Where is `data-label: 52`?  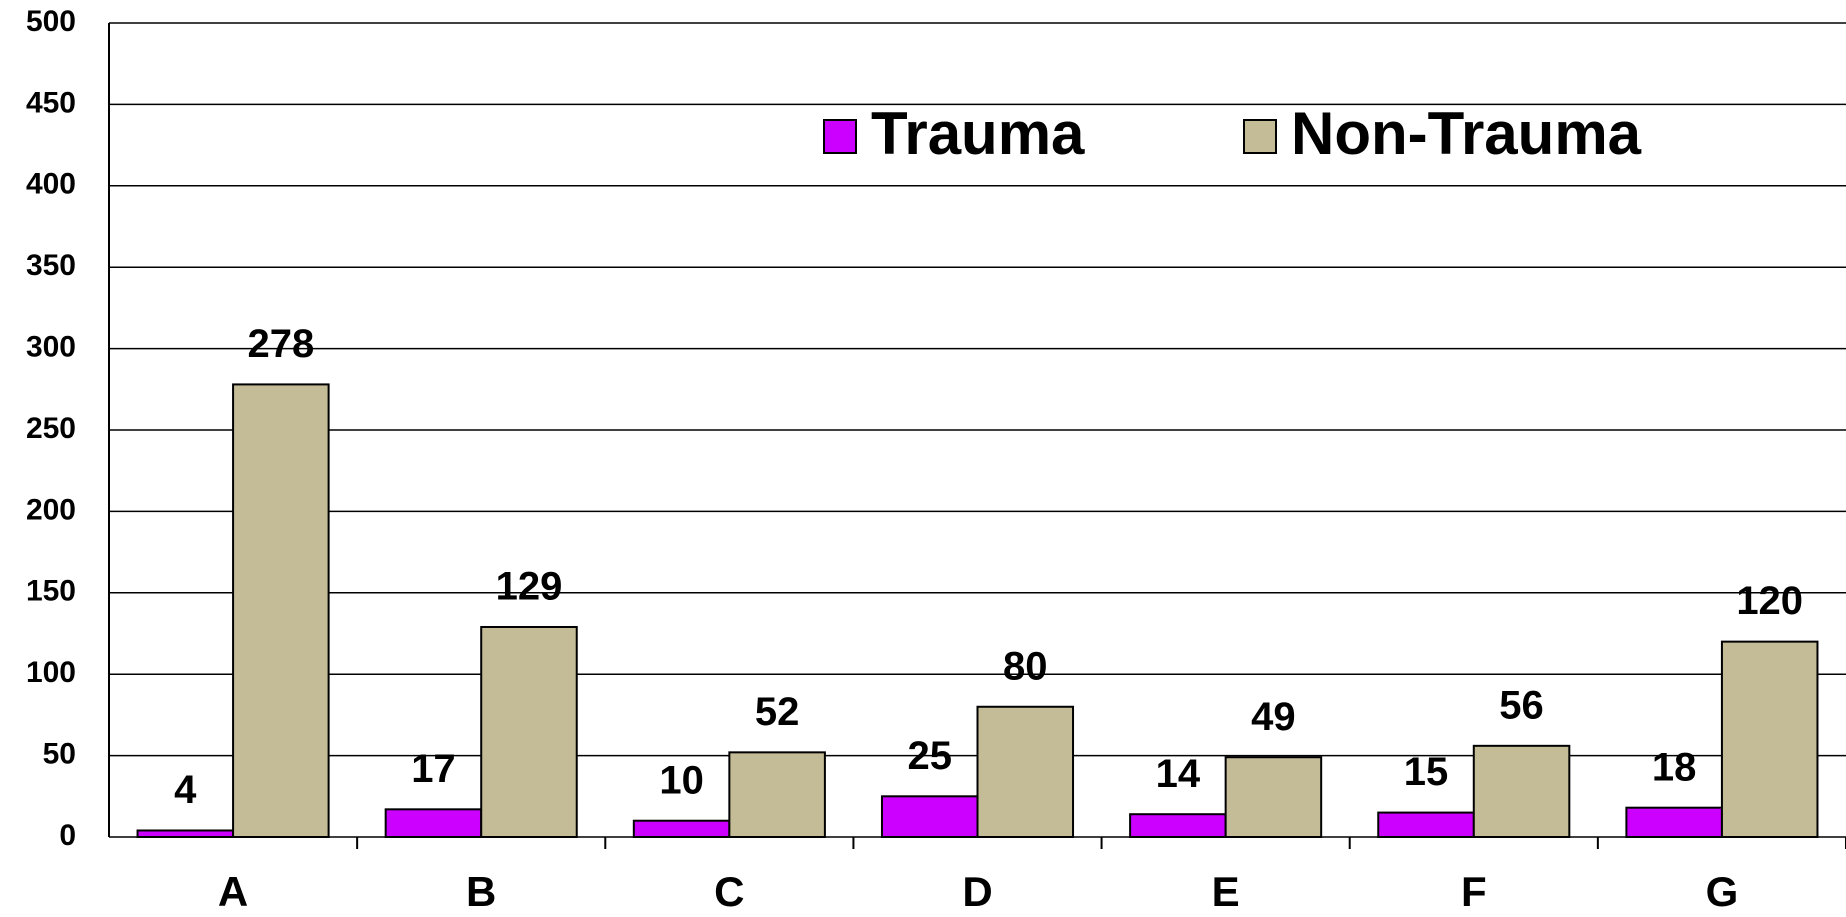
data-label: 52 is located at coordinates (777, 712).